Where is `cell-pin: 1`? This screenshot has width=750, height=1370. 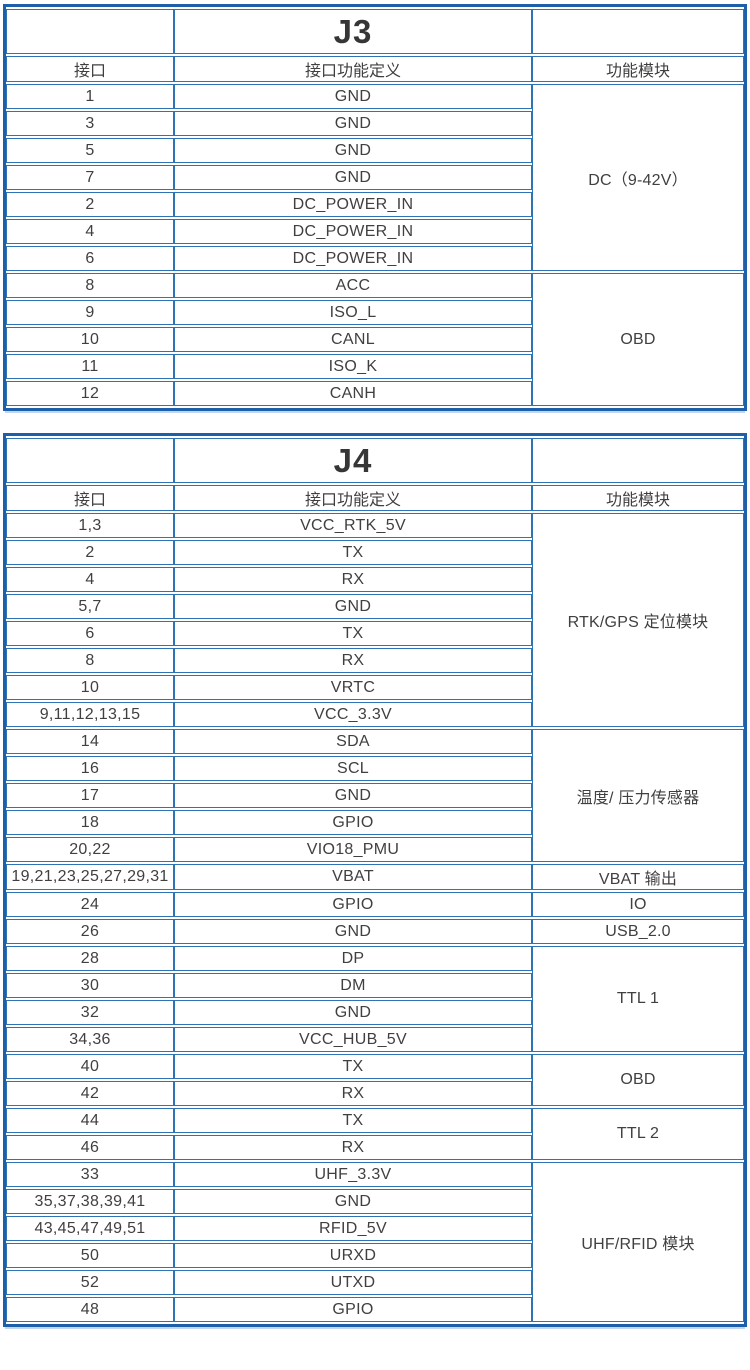 cell-pin: 1 is located at coordinates (90, 96).